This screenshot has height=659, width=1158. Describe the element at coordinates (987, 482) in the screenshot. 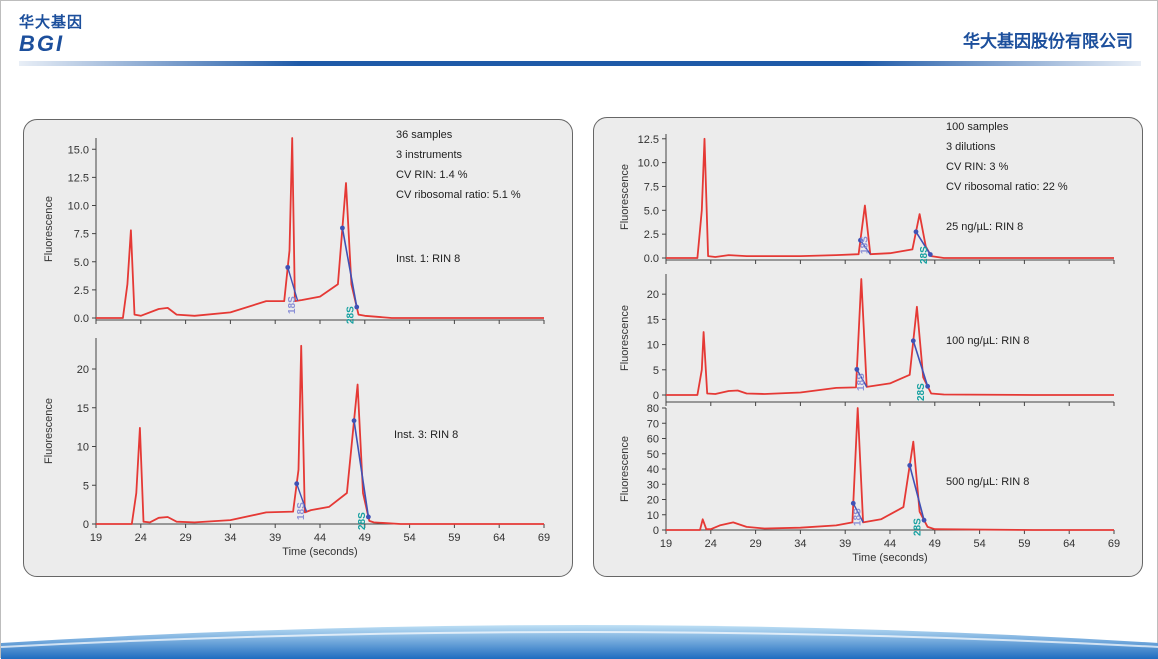

I see `chart-note: 500 ng/µL: RIN 8` at that location.